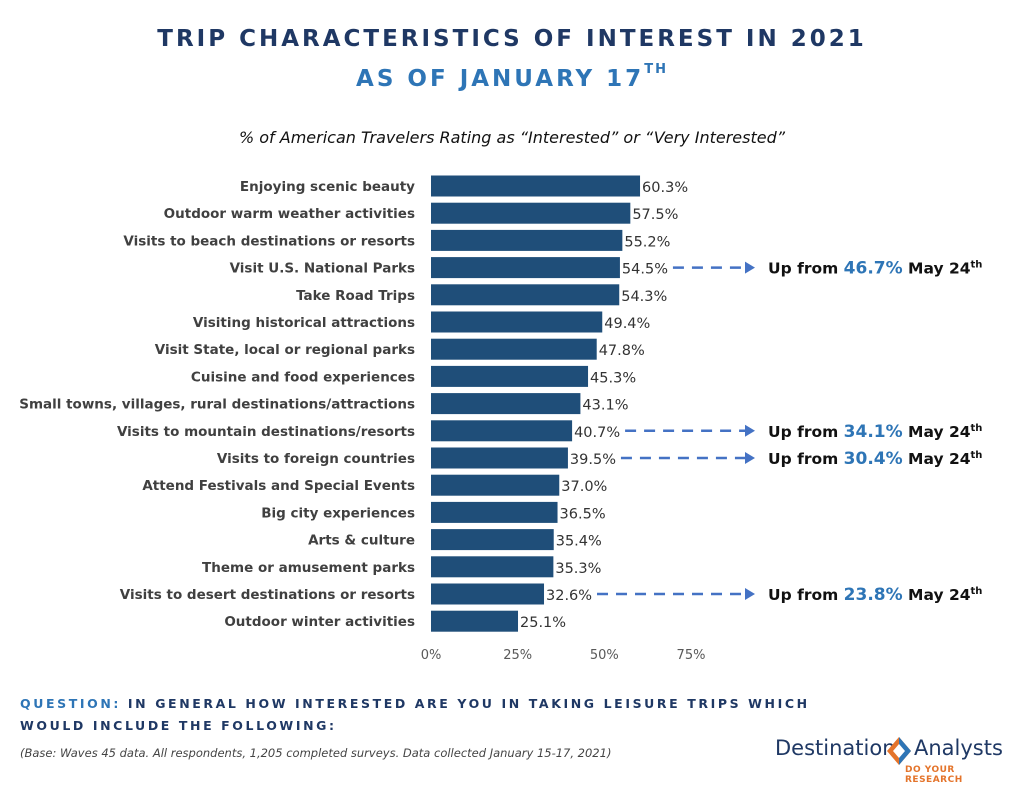 This screenshot has height=790, width=1024. What do you see at coordinates (665, 188) in the screenshot?
I see `data-label: 60.3%` at bounding box center [665, 188].